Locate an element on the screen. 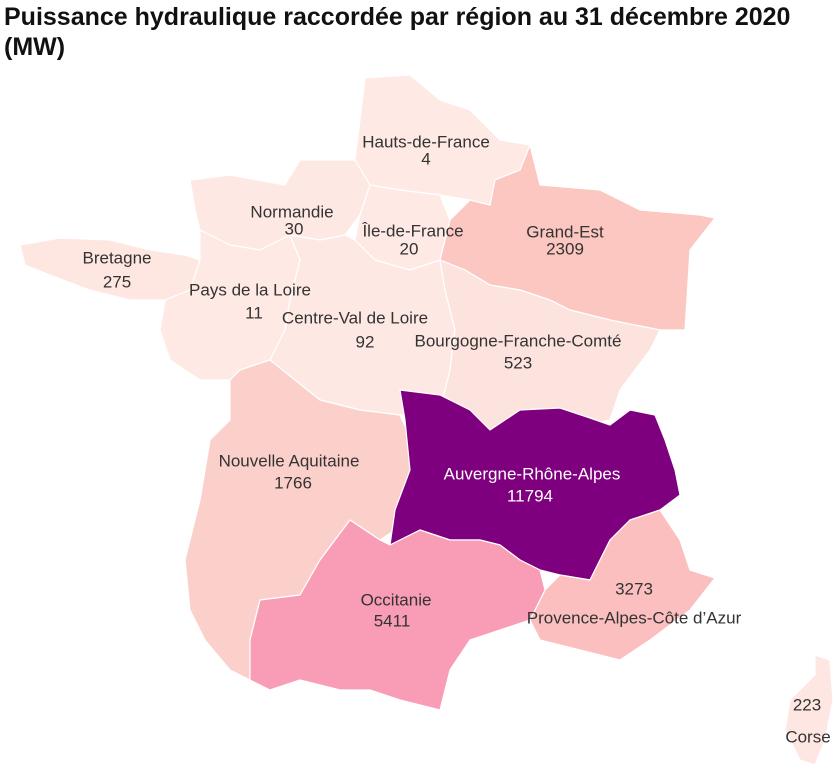  region-value: 3273 is located at coordinates (634, 588).